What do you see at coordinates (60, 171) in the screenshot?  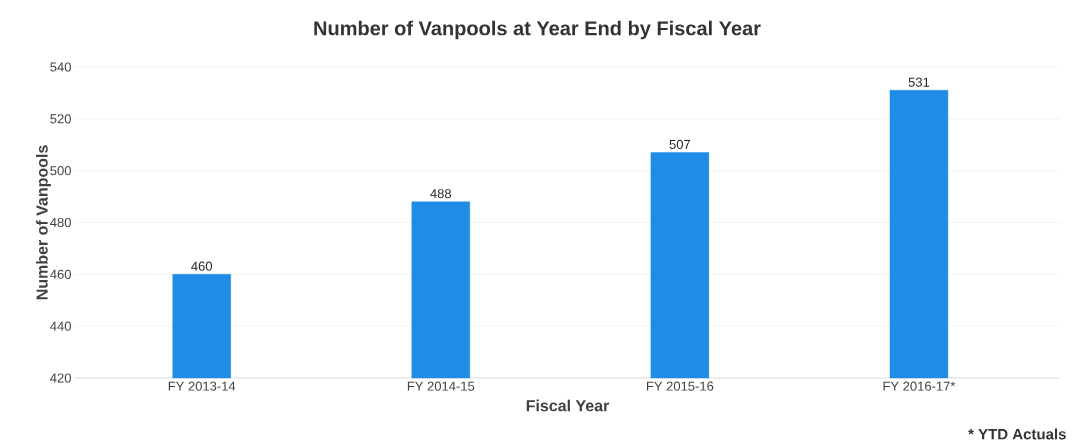 I see `y-tick-label: 500` at bounding box center [60, 171].